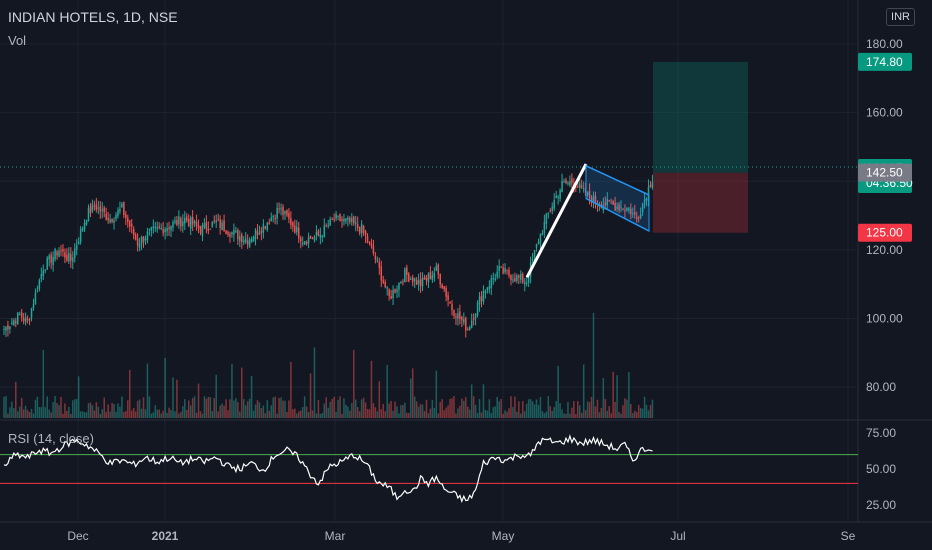 The height and width of the screenshot is (550, 932). I want to click on y-tick-label: 180.00, so click(884, 44).